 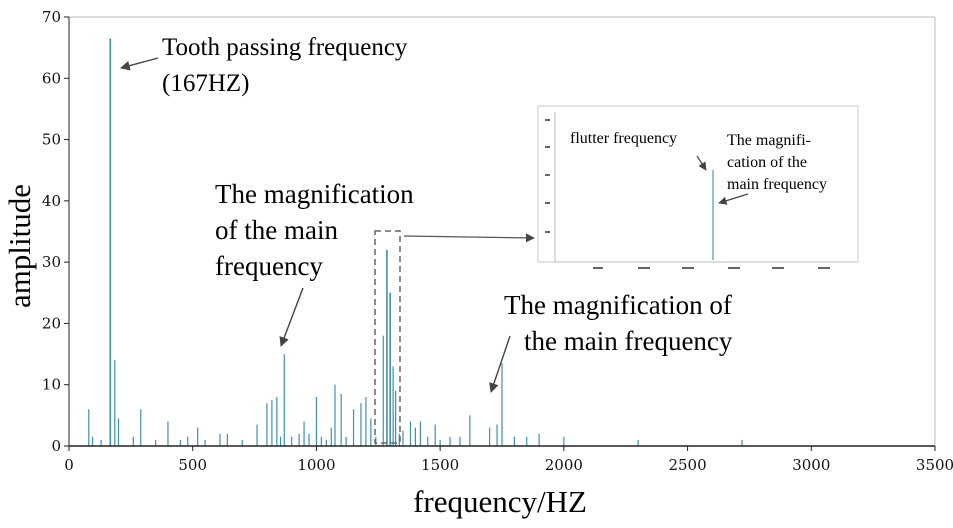 What do you see at coordinates (285, 47) in the screenshot?
I see `annotation-tooth-line-1: Tooth passing frequency` at bounding box center [285, 47].